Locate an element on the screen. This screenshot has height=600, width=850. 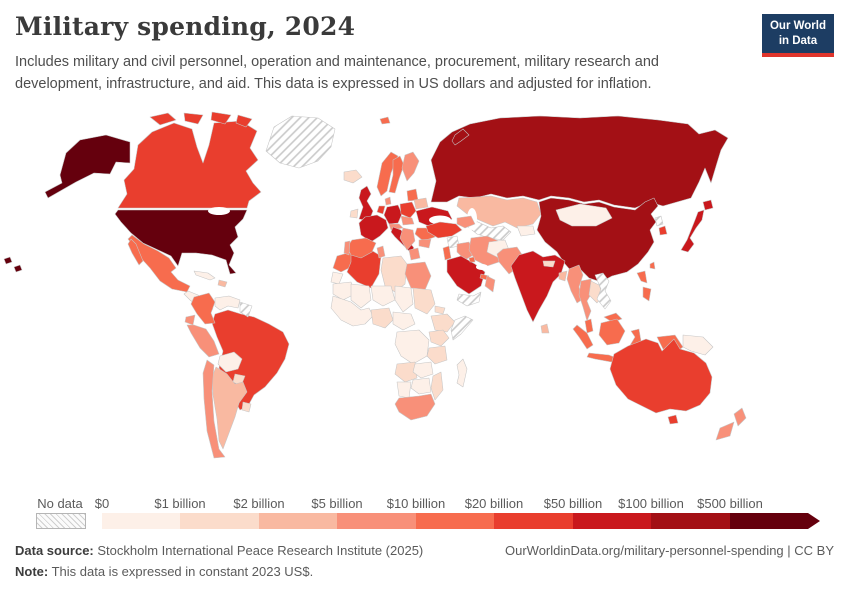
country-japan-honshu is located at coordinates (692, 231).